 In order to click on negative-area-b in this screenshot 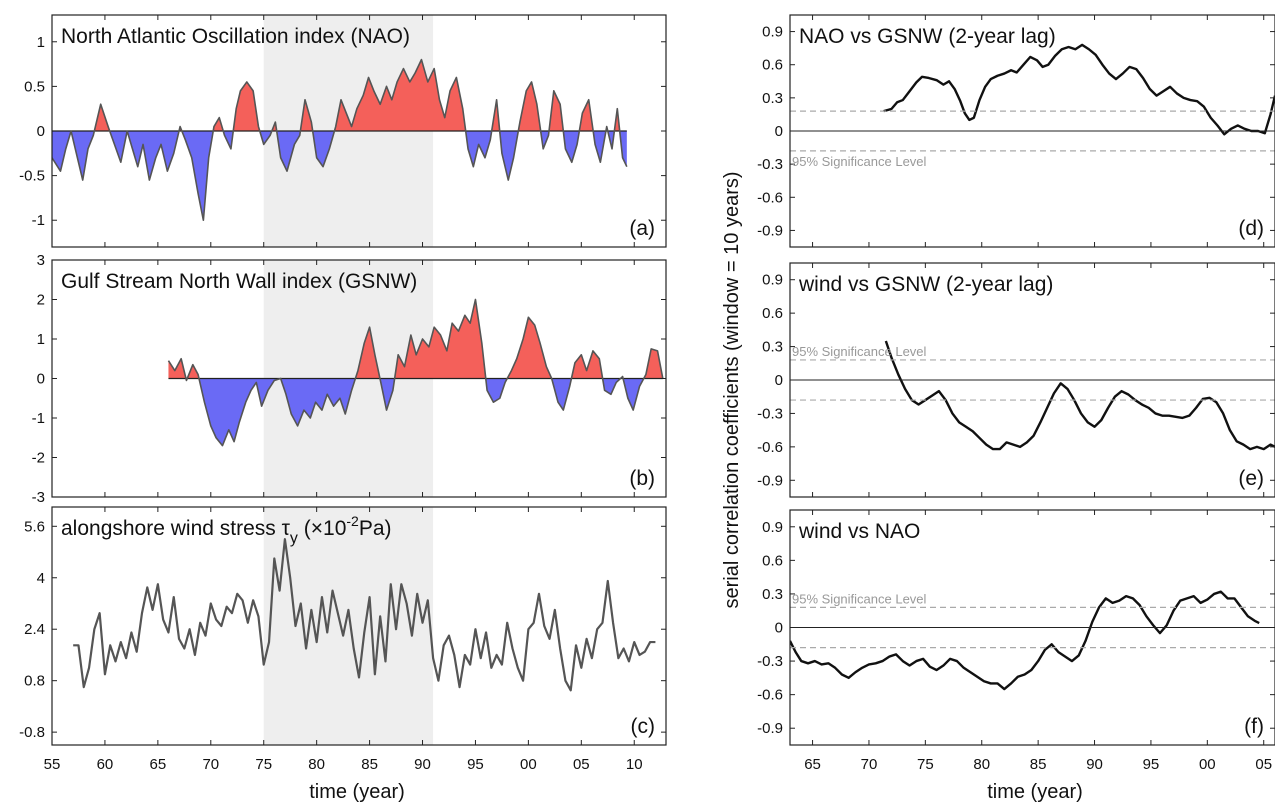, I will do `click(415, 412)`.